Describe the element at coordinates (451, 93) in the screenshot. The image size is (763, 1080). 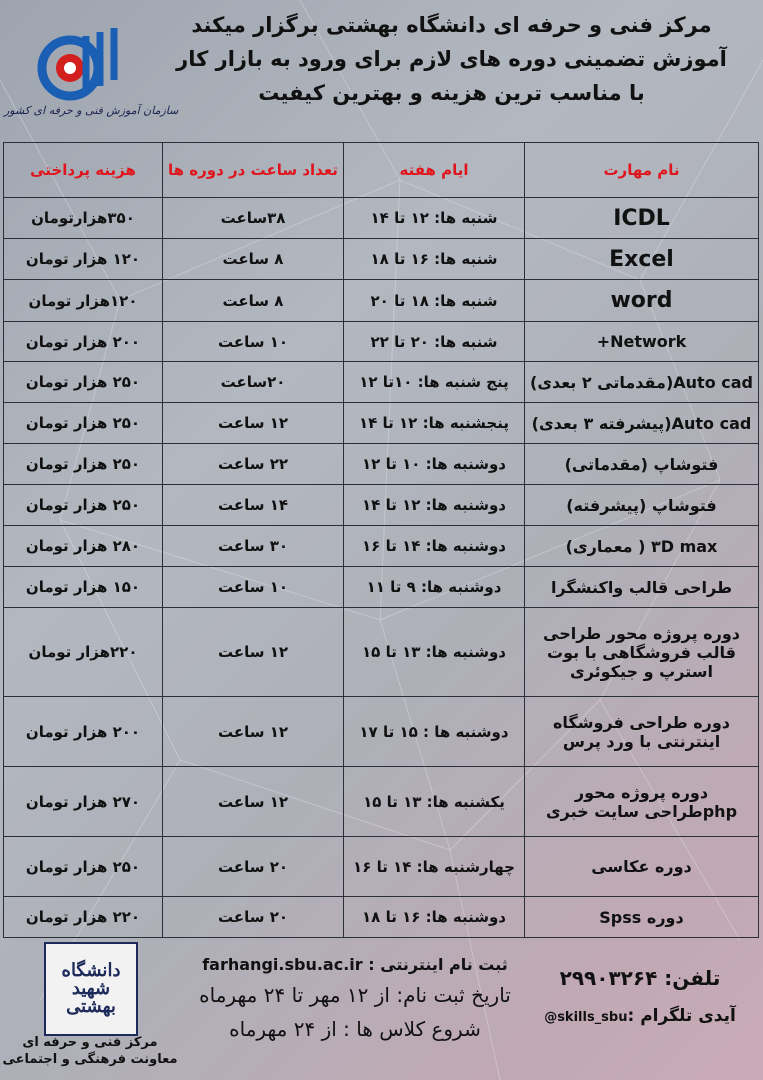
I see `title-line-3: با مناسب ترین هزینه و بهترین کیفیت` at that location.